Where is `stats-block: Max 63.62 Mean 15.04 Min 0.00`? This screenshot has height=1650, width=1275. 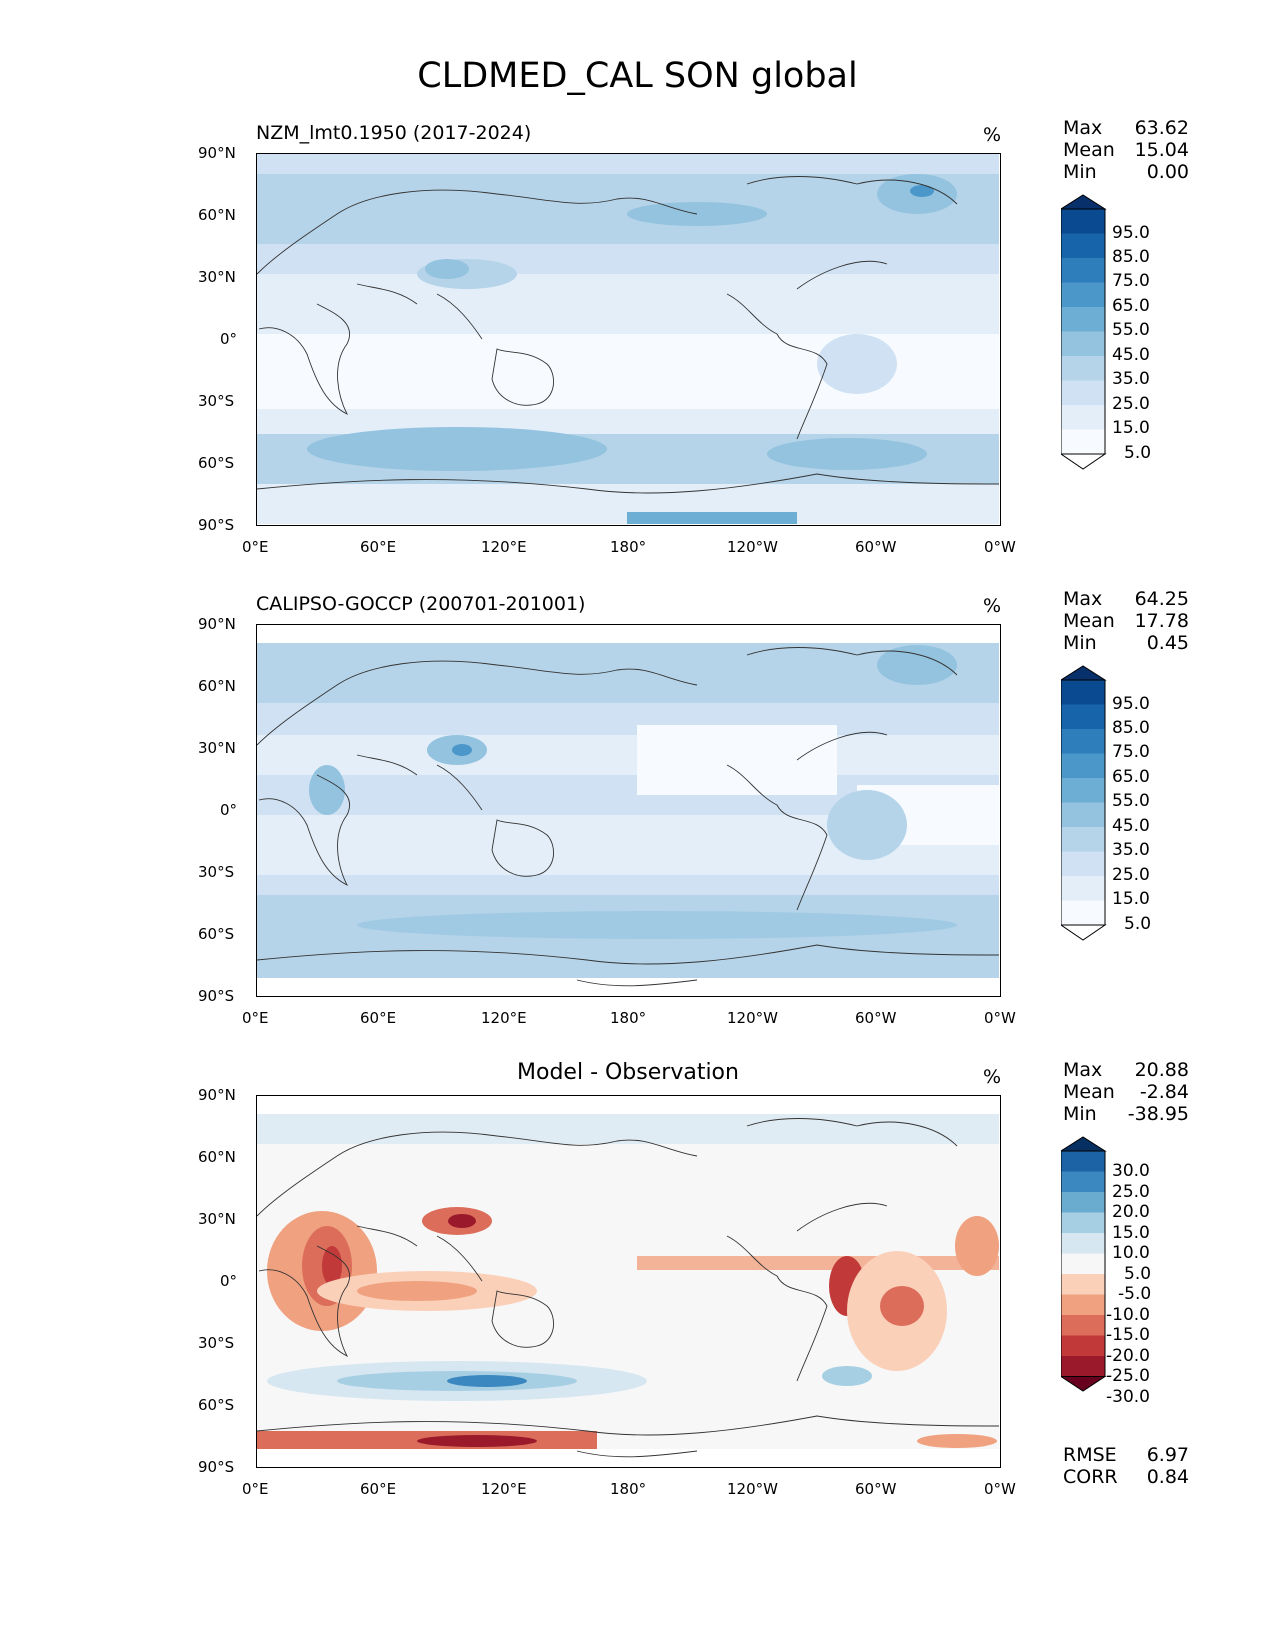 stats-block: Max 63.62 Mean 15.04 Min 0.00 is located at coordinates (1126, 150).